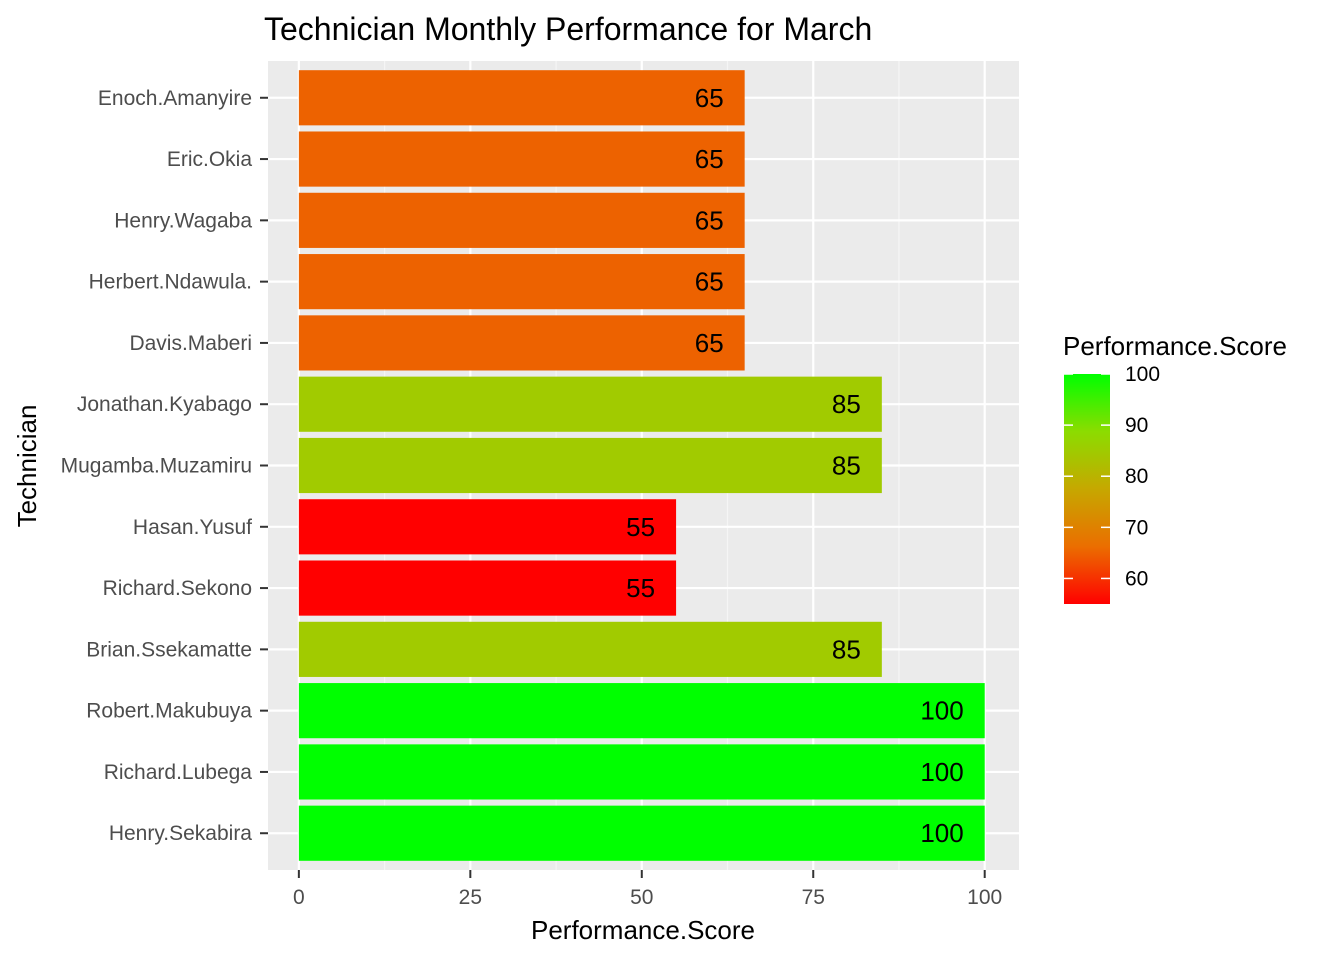 Image resolution: width=1344 pixels, height=960 pixels. Describe the element at coordinates (984, 897) in the screenshot. I see `x-tick-label: 100` at that location.